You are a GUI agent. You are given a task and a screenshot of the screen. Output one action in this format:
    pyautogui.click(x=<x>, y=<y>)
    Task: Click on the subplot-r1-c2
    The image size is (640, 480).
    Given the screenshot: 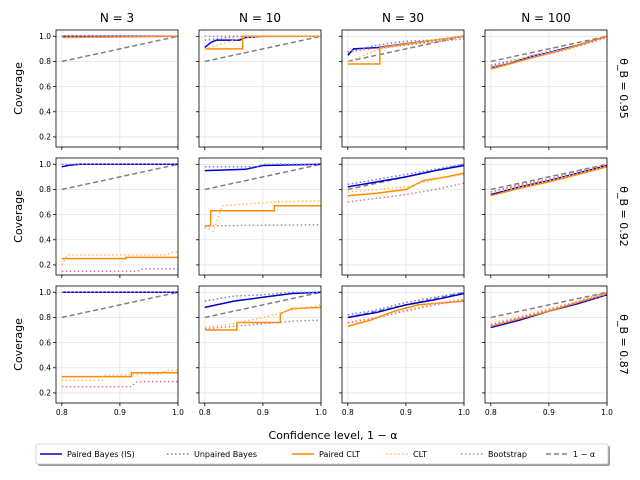 What is the action you would take?
    pyautogui.click(x=402, y=217)
    